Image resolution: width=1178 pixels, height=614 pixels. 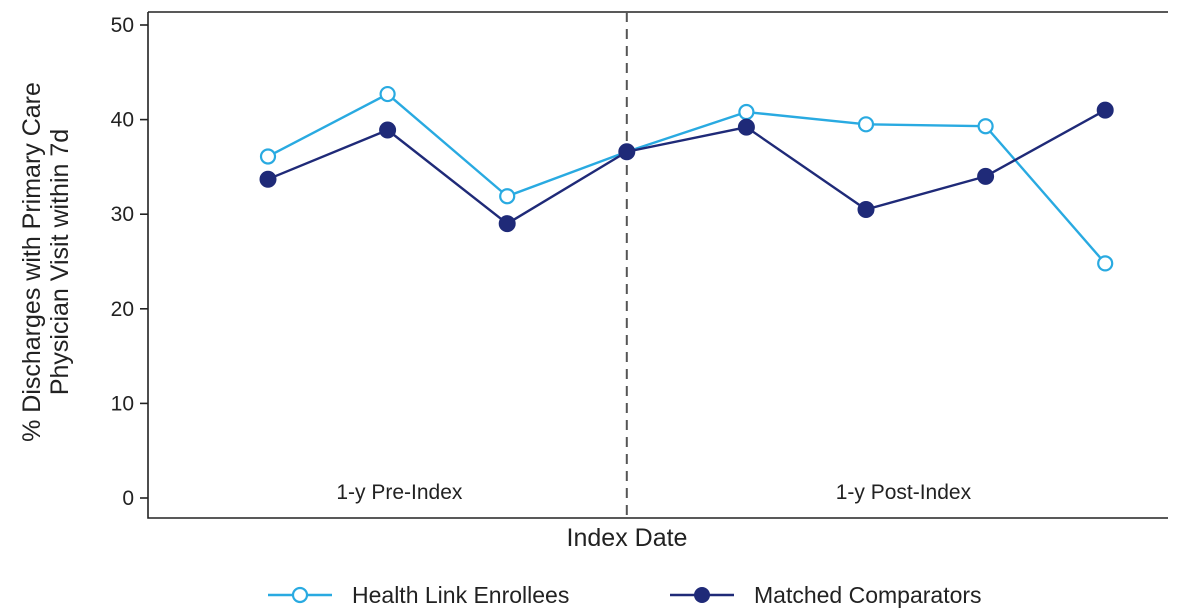 What do you see at coordinates (129, 262) in the screenshot?
I see `y-axis-ticks: 0 10 20 30 40 50` at bounding box center [129, 262].